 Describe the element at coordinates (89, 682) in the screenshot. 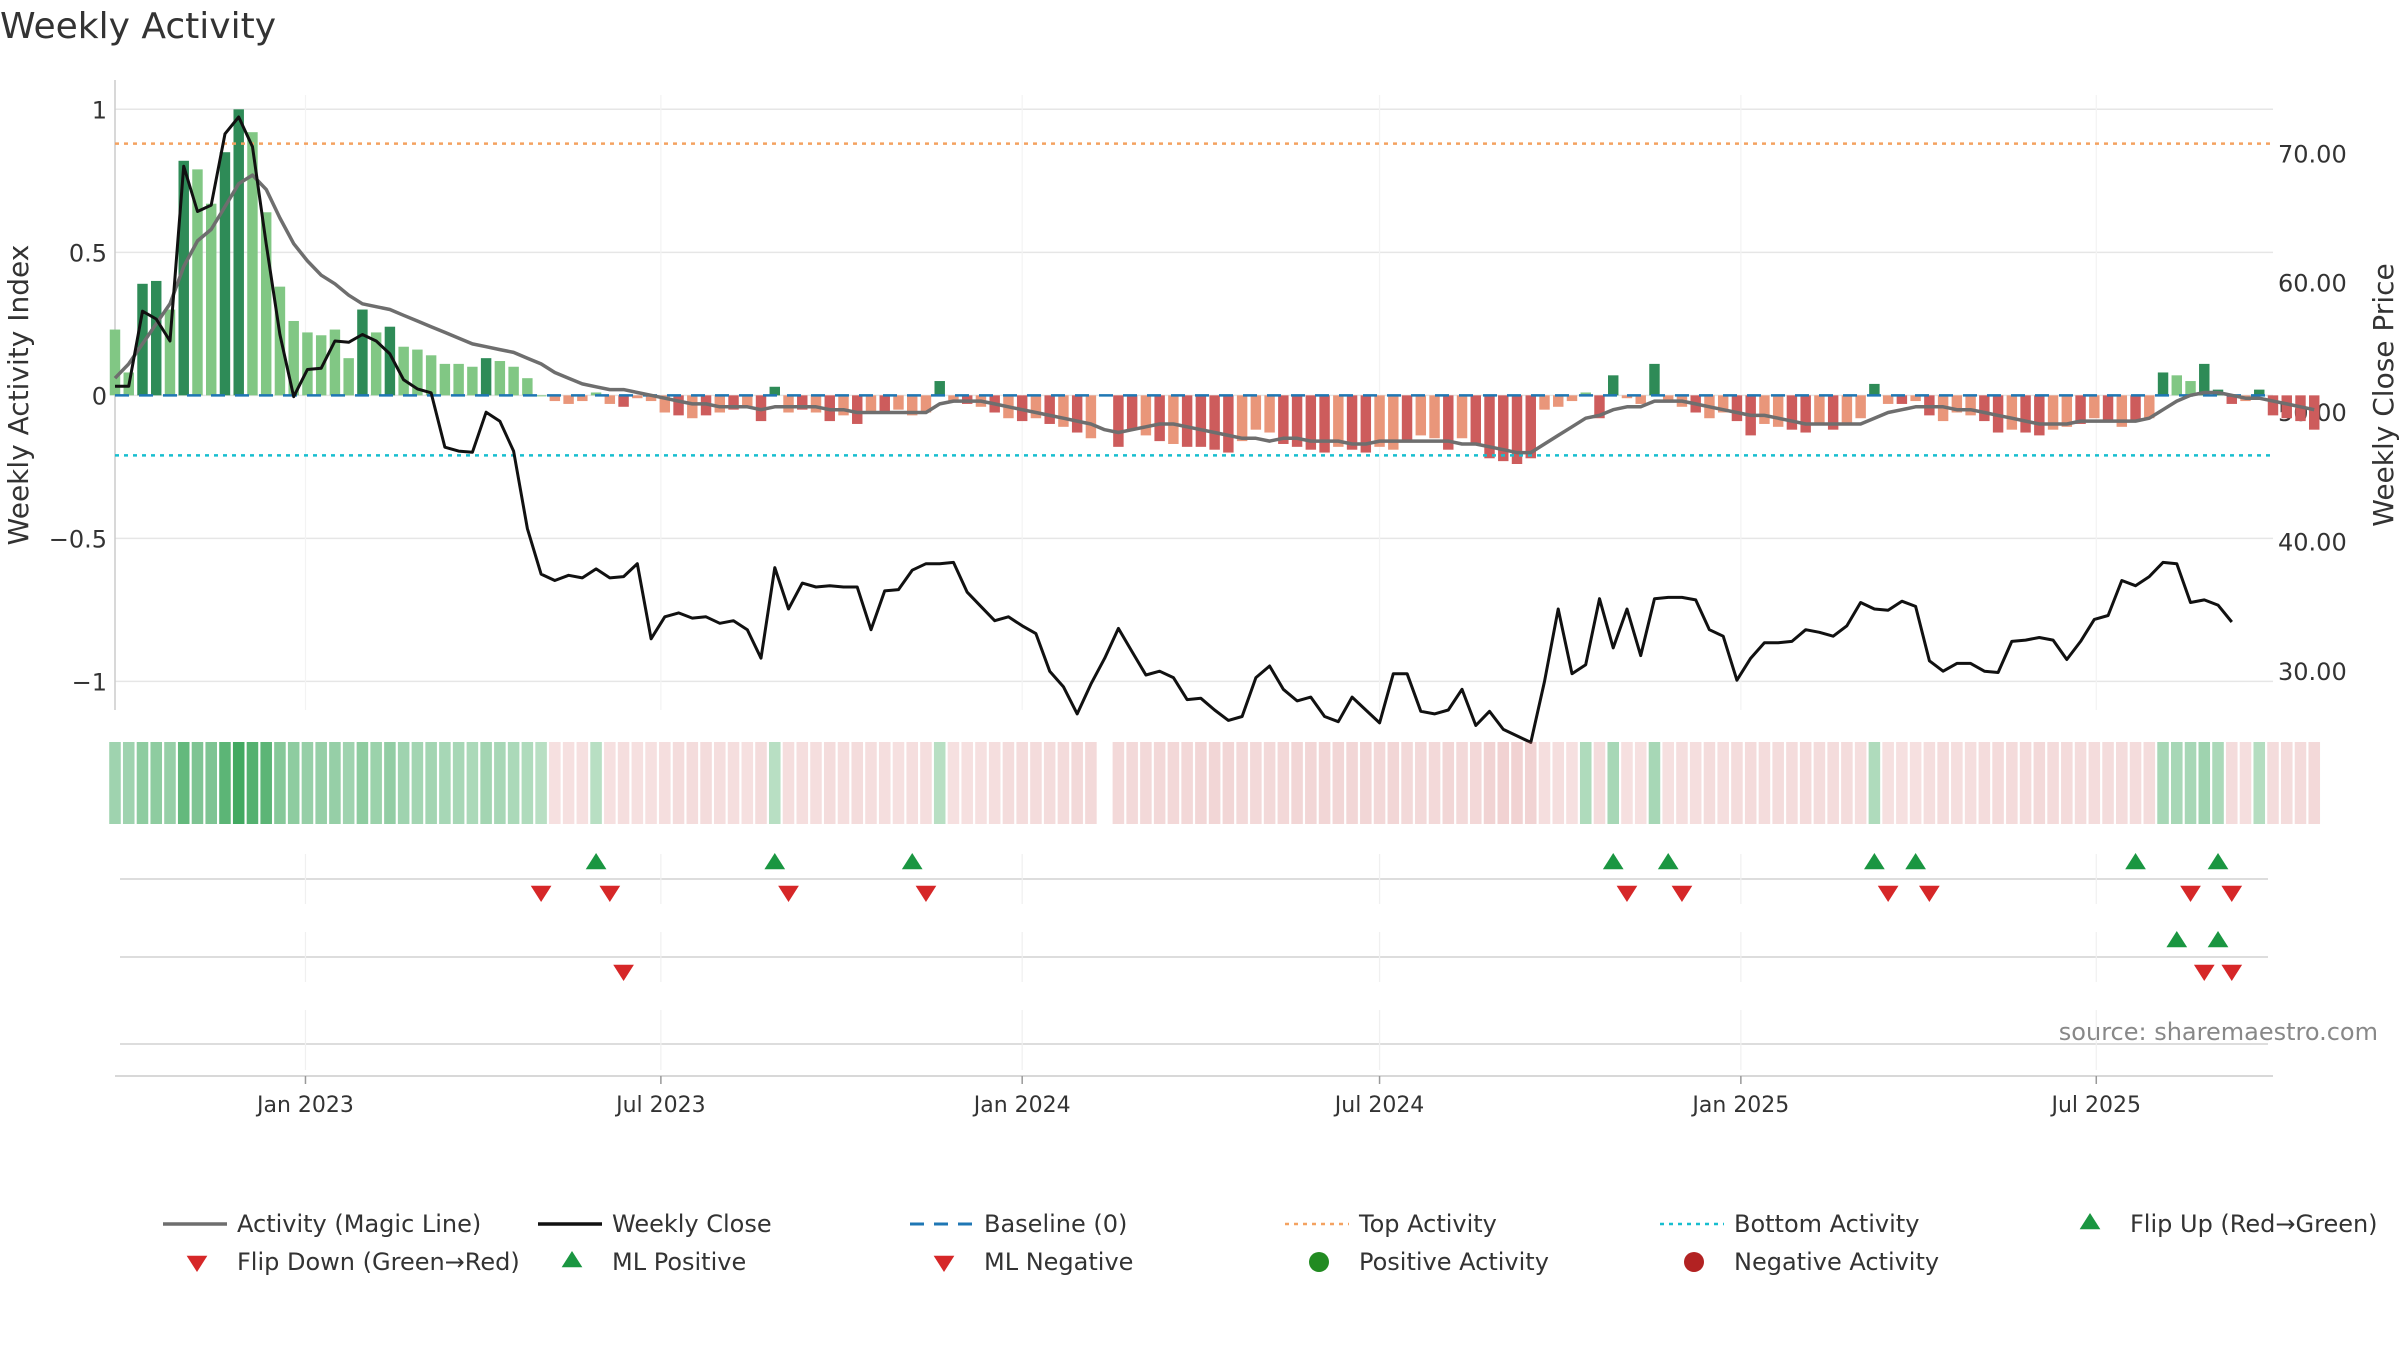

I see `y-tick-label: −1` at that location.